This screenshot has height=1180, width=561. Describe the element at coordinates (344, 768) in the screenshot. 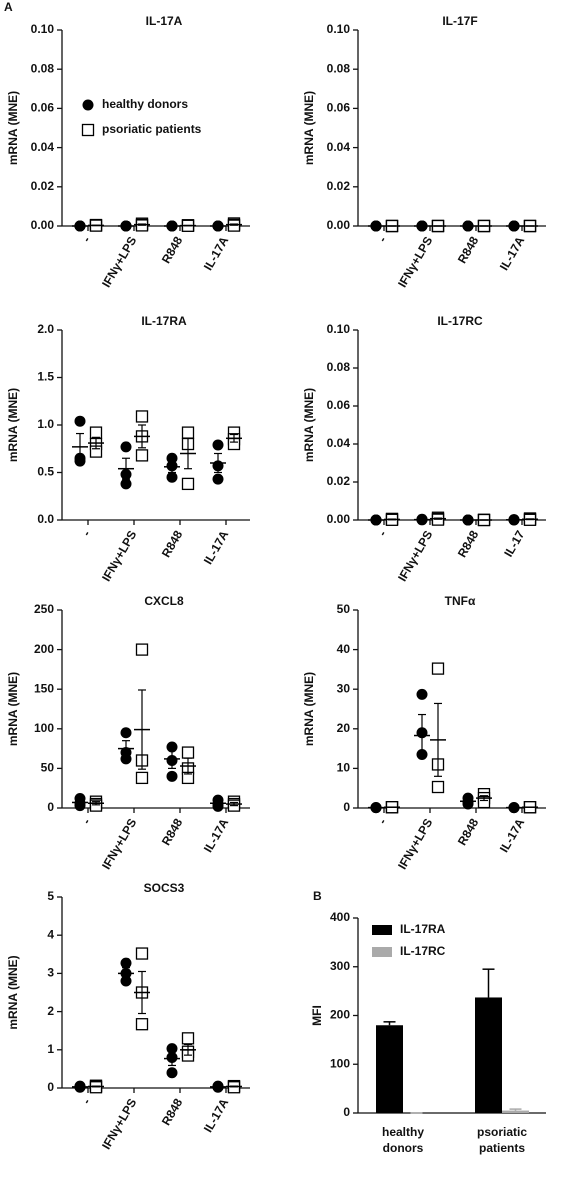

I see `y-tick-label: 10` at that location.